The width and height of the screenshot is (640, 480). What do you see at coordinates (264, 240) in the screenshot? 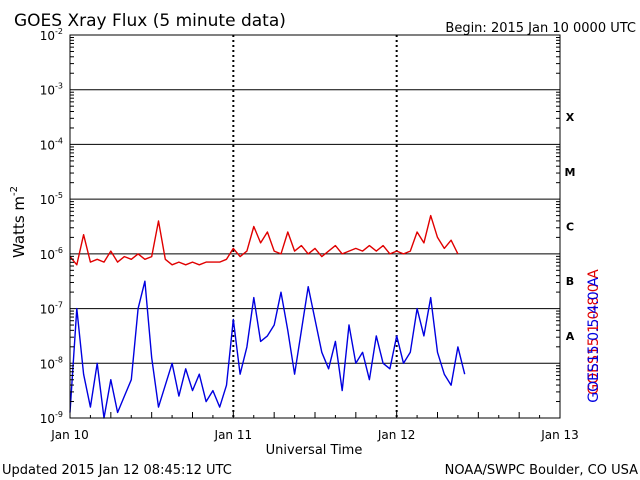
I see `series-line-long-channel` at bounding box center [264, 240].